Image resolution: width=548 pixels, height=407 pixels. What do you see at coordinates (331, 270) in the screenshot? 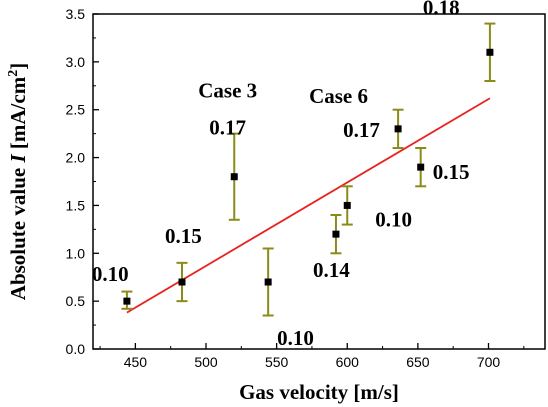
I see `value-label: 0.14` at bounding box center [331, 270].